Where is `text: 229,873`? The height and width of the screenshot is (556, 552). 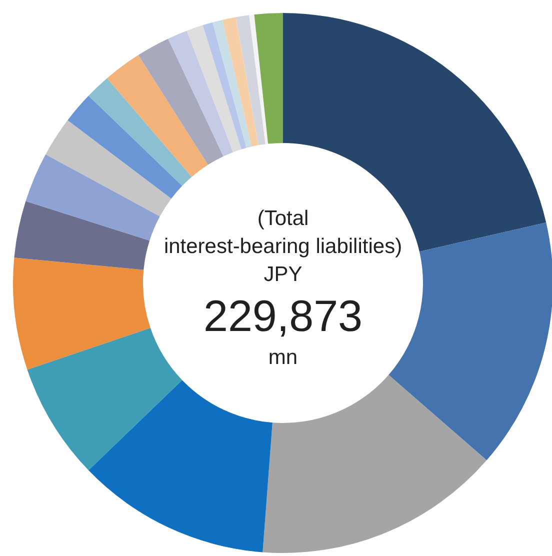 text: 229,873 is located at coordinates (283, 316).